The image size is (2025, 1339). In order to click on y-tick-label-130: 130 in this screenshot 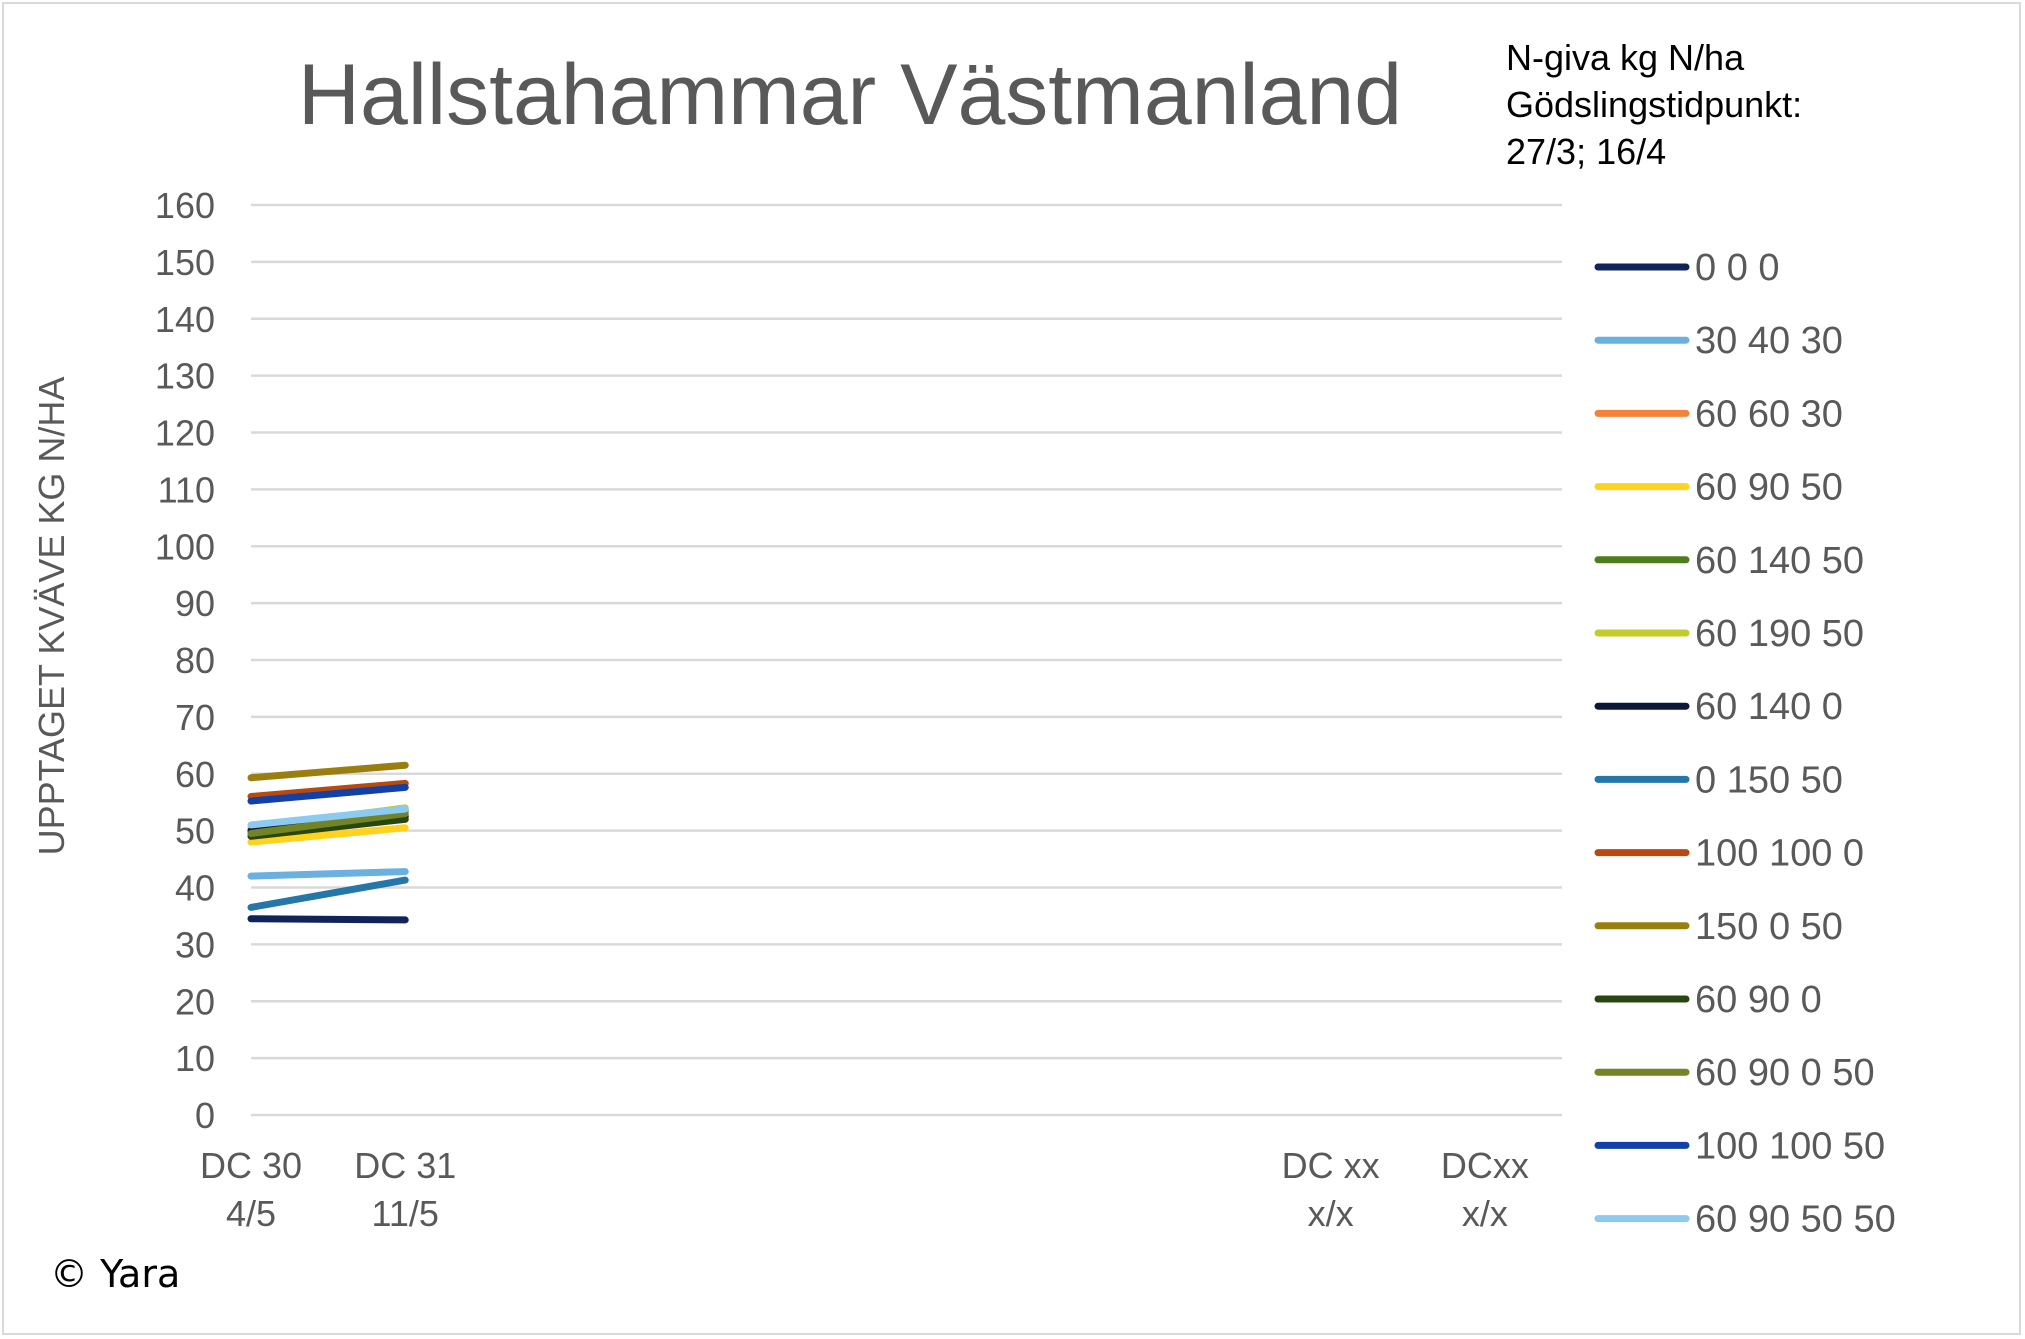, I will do `click(185, 376)`.